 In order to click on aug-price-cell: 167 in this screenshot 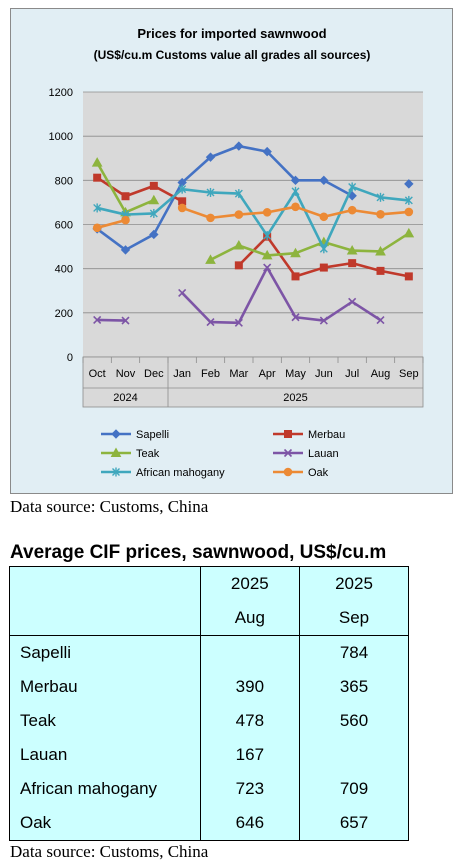, I will do `click(250, 755)`.